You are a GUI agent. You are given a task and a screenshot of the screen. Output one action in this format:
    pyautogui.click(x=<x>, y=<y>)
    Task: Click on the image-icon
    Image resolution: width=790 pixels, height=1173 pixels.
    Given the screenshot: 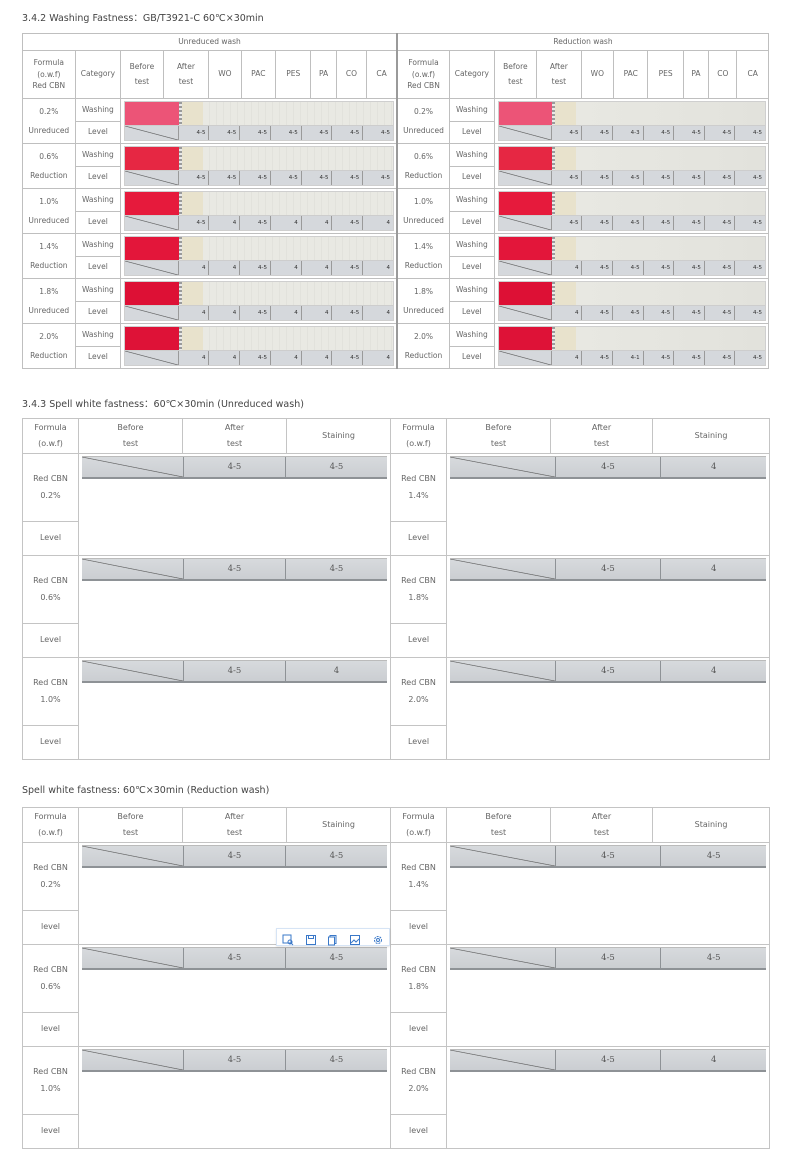 What is the action you would take?
    pyautogui.click(x=355, y=938)
    